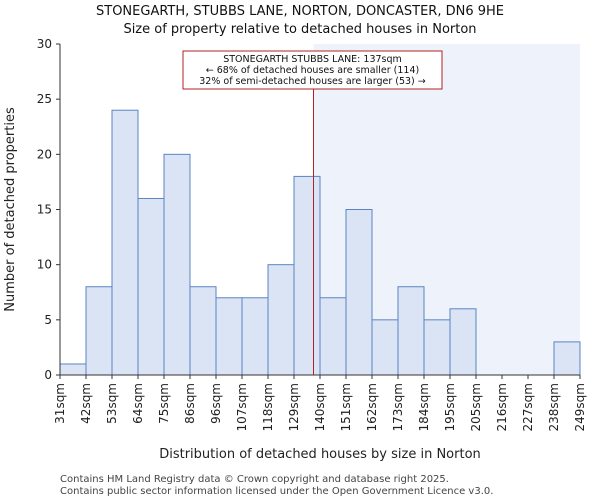 The image size is (600, 500). Describe the element at coordinates (86, 403) in the screenshot. I see `x-tick-label: 42sqm` at that location.